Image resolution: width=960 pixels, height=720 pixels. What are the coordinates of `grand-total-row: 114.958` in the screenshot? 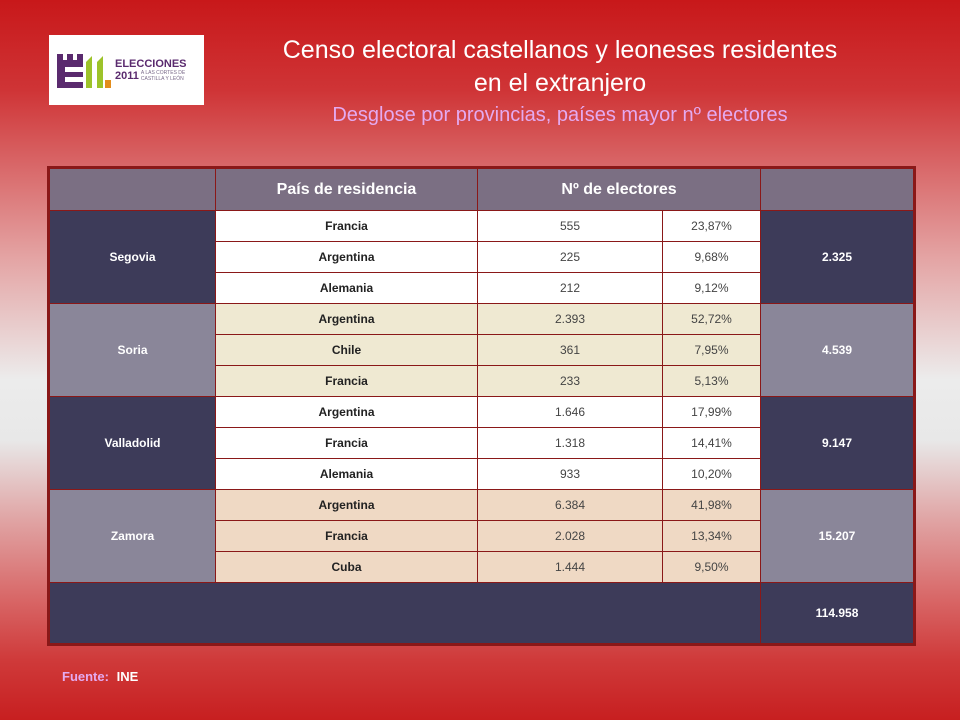 It's located at (481, 613).